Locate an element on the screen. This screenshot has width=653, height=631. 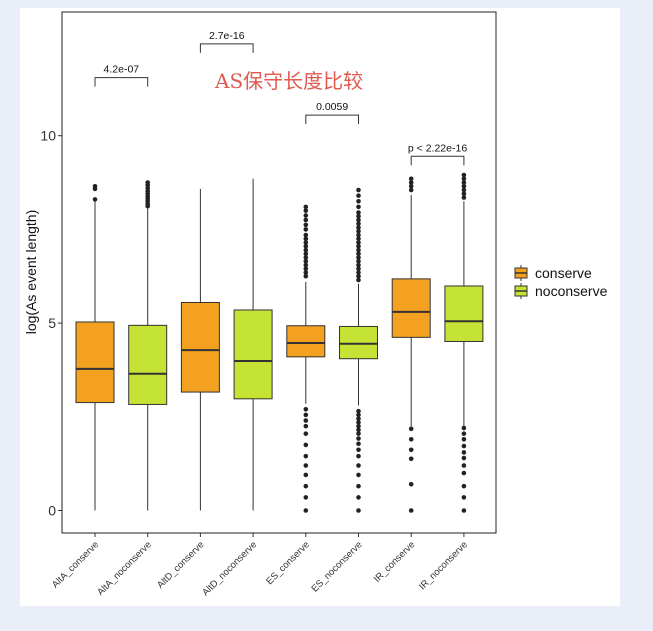
p-value-label: 4.2e-07 is located at coordinates (122, 70).